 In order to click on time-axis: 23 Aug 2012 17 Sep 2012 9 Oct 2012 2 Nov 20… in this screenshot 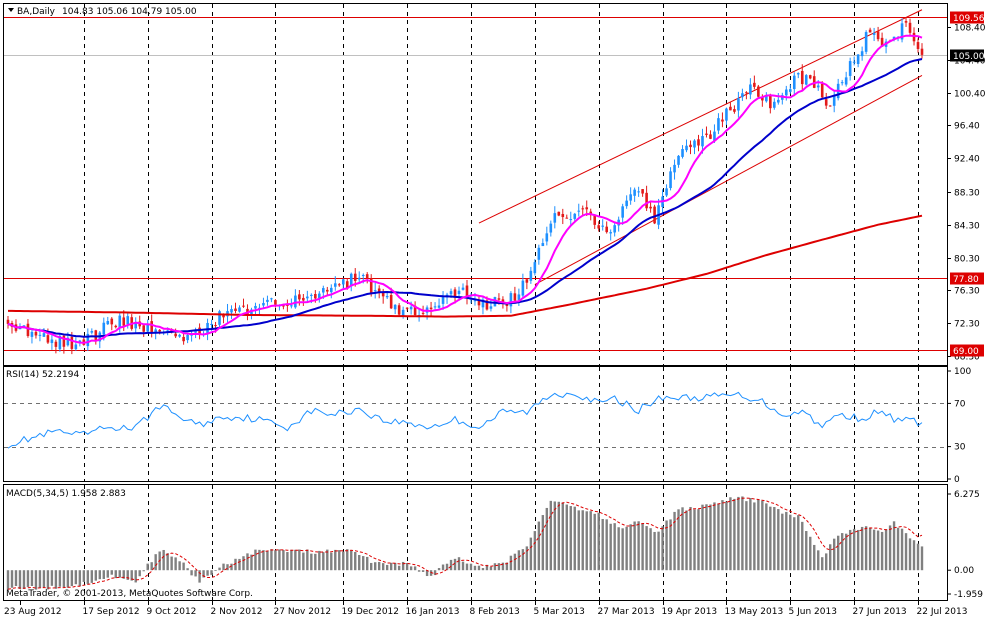, I will do `click(485, 609)`.